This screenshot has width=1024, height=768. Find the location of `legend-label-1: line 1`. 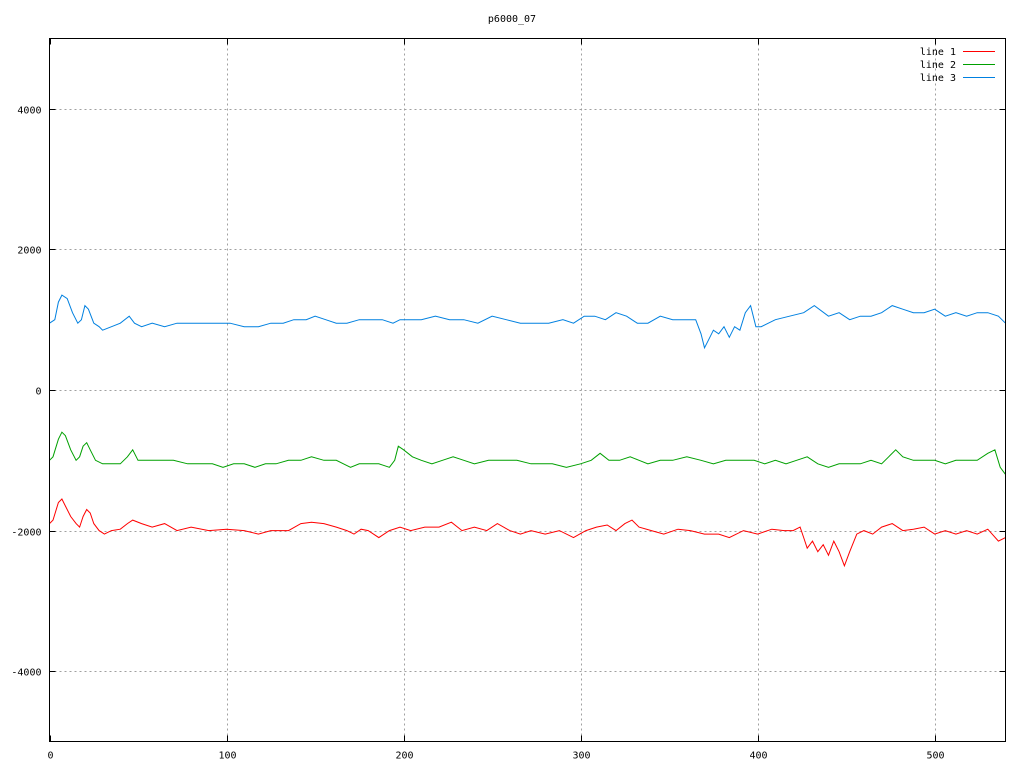

legend-label-1: line 1 is located at coordinates (938, 52).